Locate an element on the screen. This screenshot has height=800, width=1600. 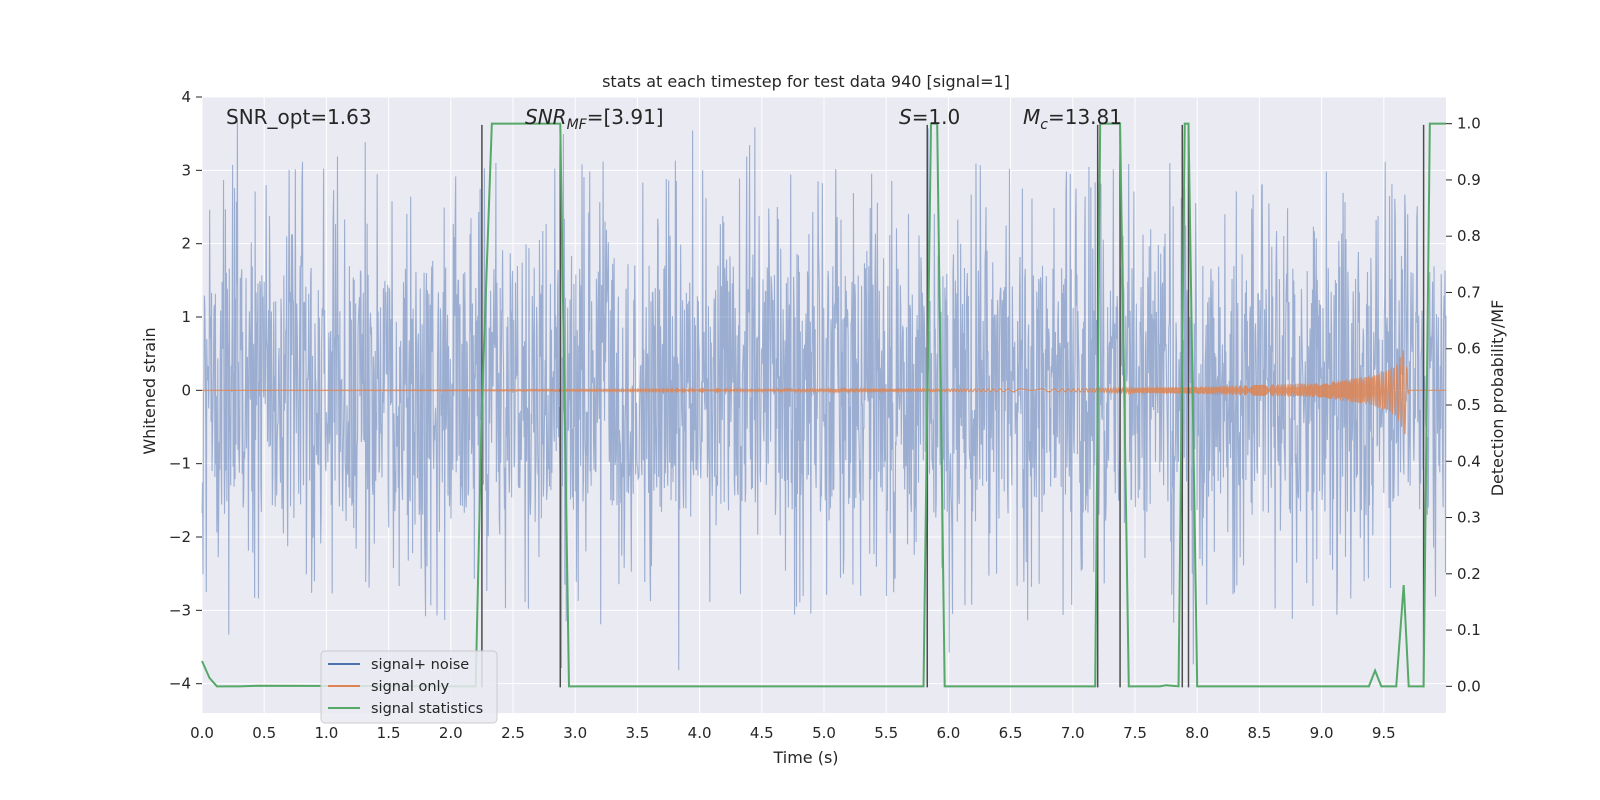
s-main: S is located at coordinates (905, 117).